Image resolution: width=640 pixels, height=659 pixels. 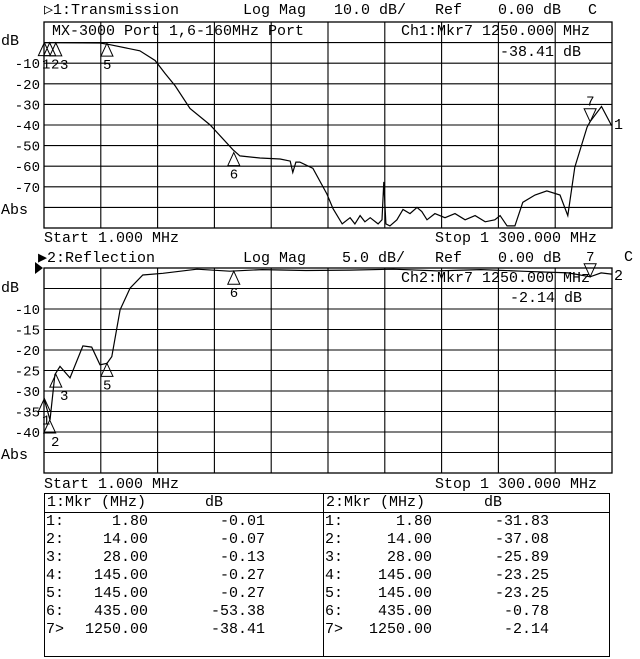 What do you see at coordinates (237, 629) in the screenshot?
I see `marker-db: -38.41` at bounding box center [237, 629].